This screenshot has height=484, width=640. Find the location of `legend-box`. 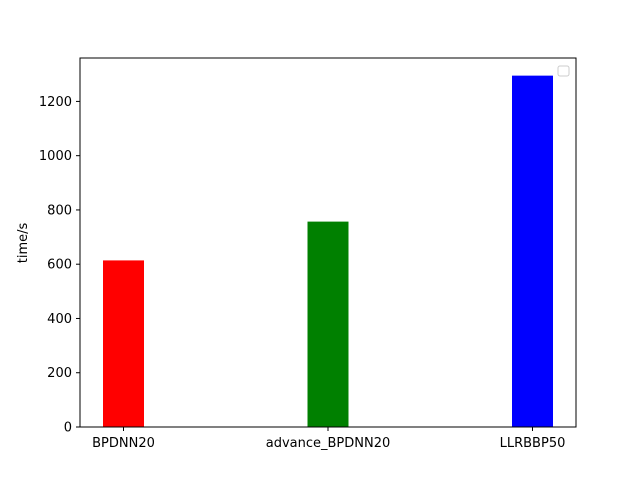

legend-box is located at coordinates (563, 71).